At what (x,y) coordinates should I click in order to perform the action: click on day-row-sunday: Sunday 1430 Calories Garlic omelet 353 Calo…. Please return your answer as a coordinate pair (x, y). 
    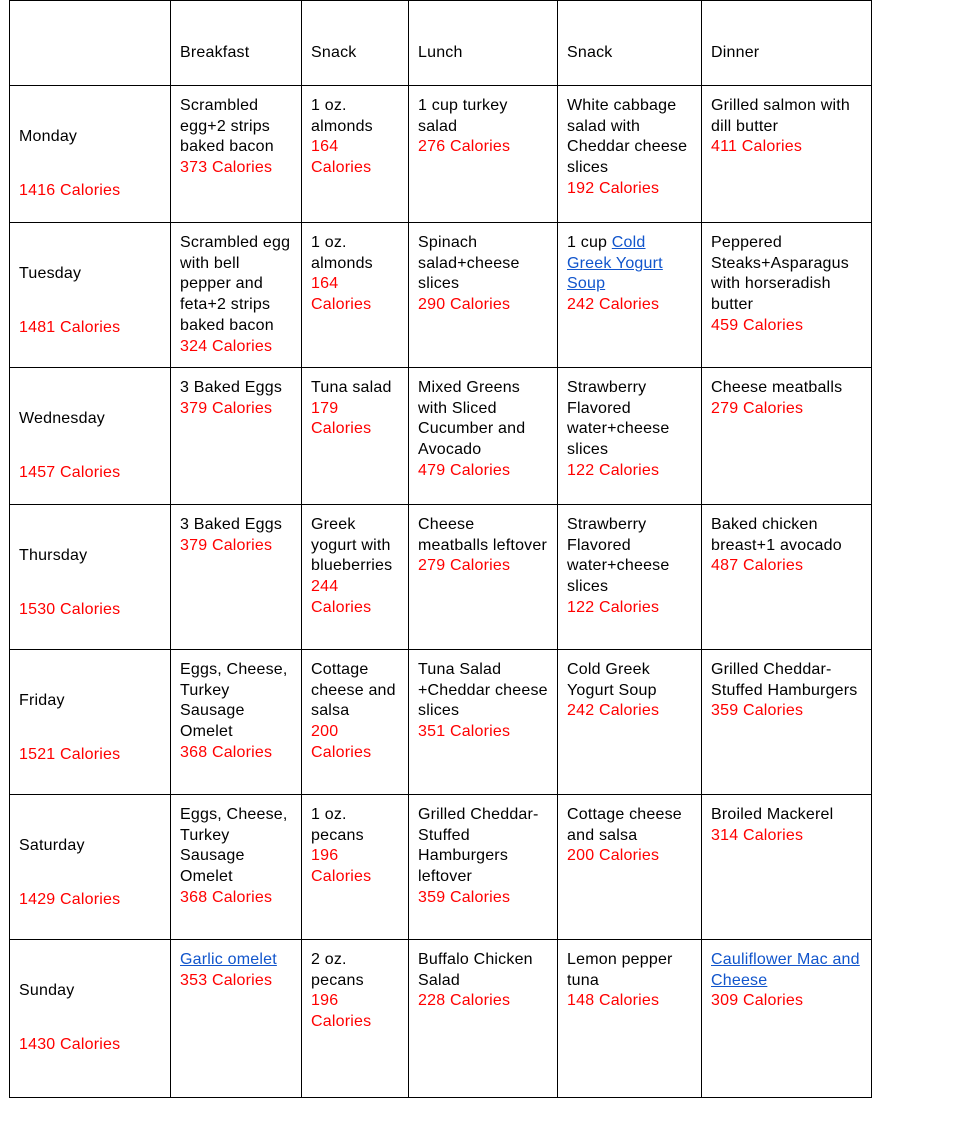
    Looking at the image, I should click on (440, 1018).